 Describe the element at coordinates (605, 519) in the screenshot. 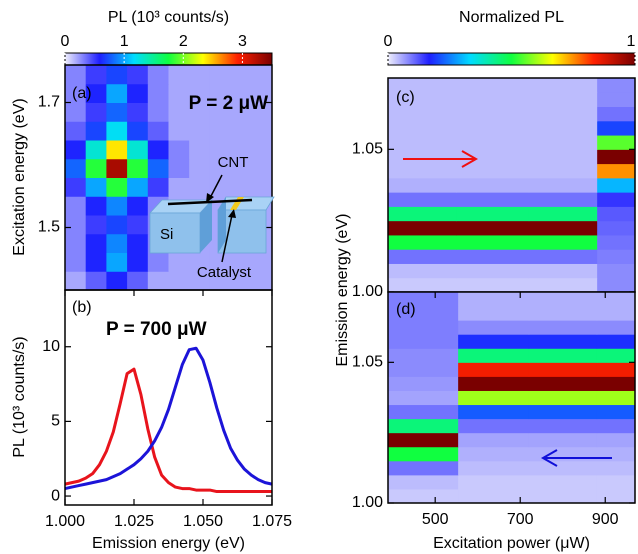

I see `x-tick-label: 900` at that location.